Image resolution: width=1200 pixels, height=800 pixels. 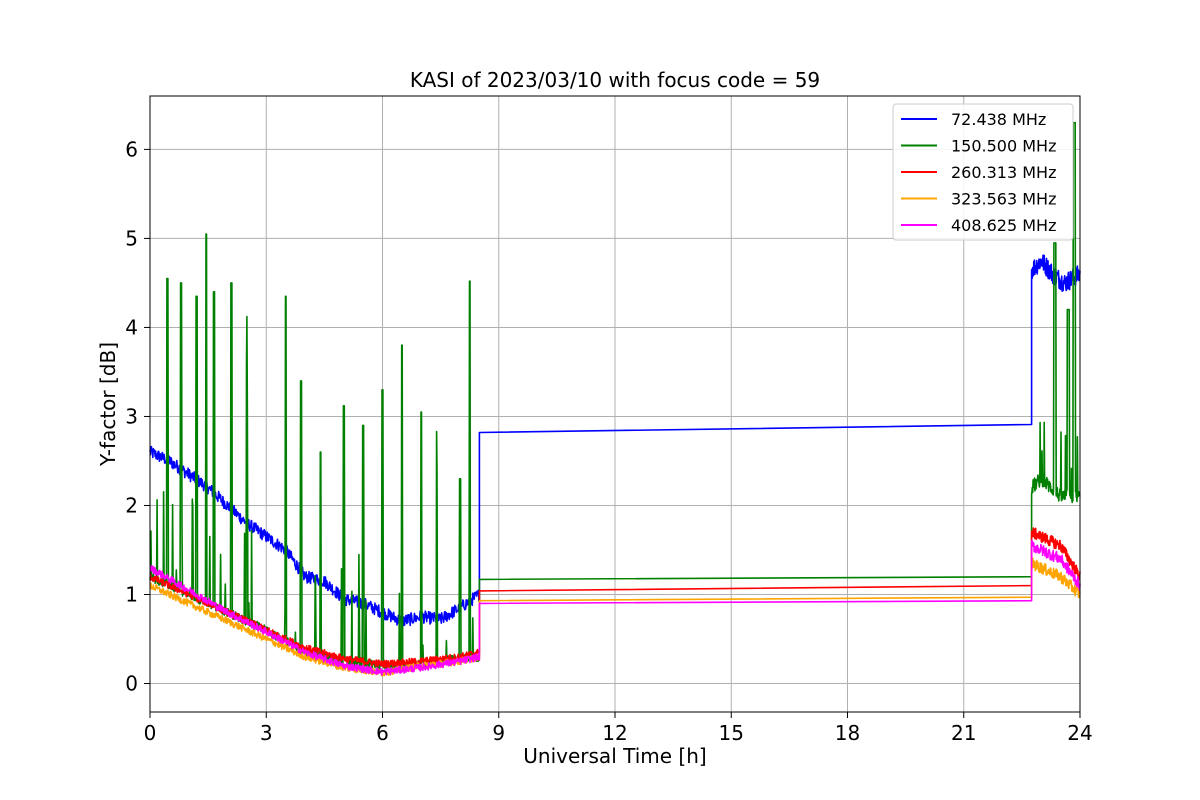 I want to click on legend-entry: 408.625 MHz, so click(x=1003, y=225).